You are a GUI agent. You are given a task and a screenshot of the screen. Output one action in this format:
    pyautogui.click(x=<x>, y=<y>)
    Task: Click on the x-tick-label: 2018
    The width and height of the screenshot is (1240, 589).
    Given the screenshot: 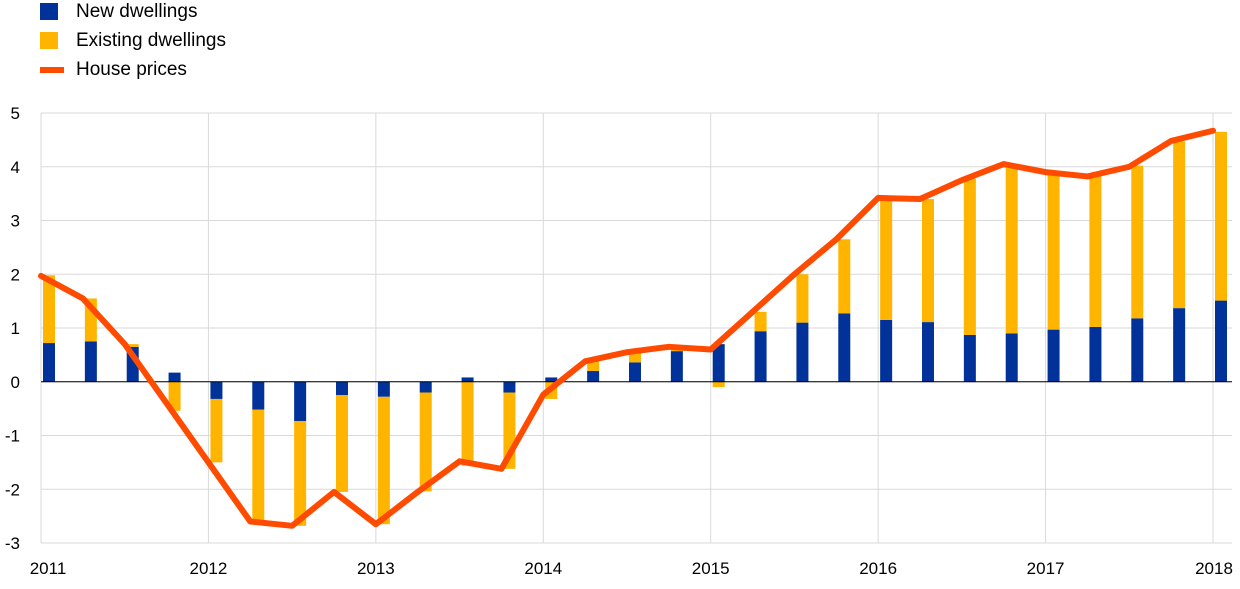 What is the action you would take?
    pyautogui.click(x=1214, y=568)
    